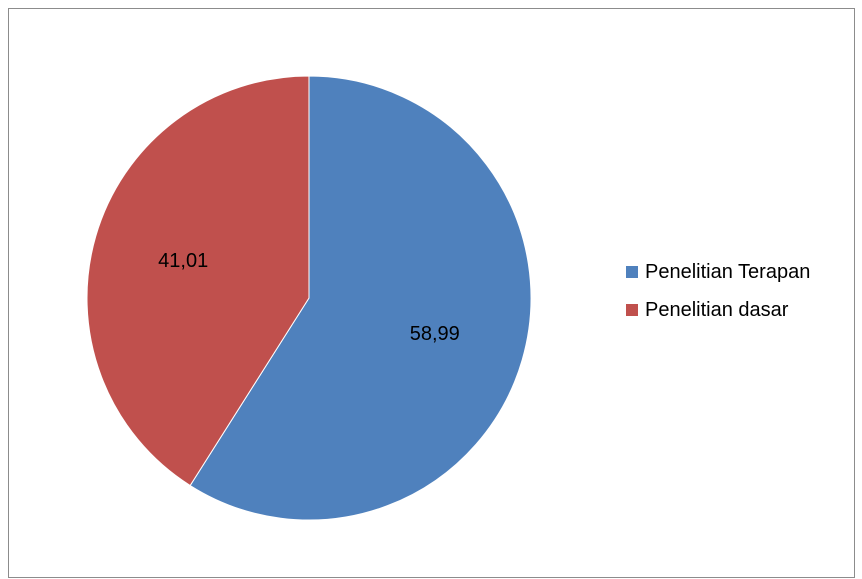  I want to click on data-label-penelitian-terapan: 58,99, so click(435, 334).